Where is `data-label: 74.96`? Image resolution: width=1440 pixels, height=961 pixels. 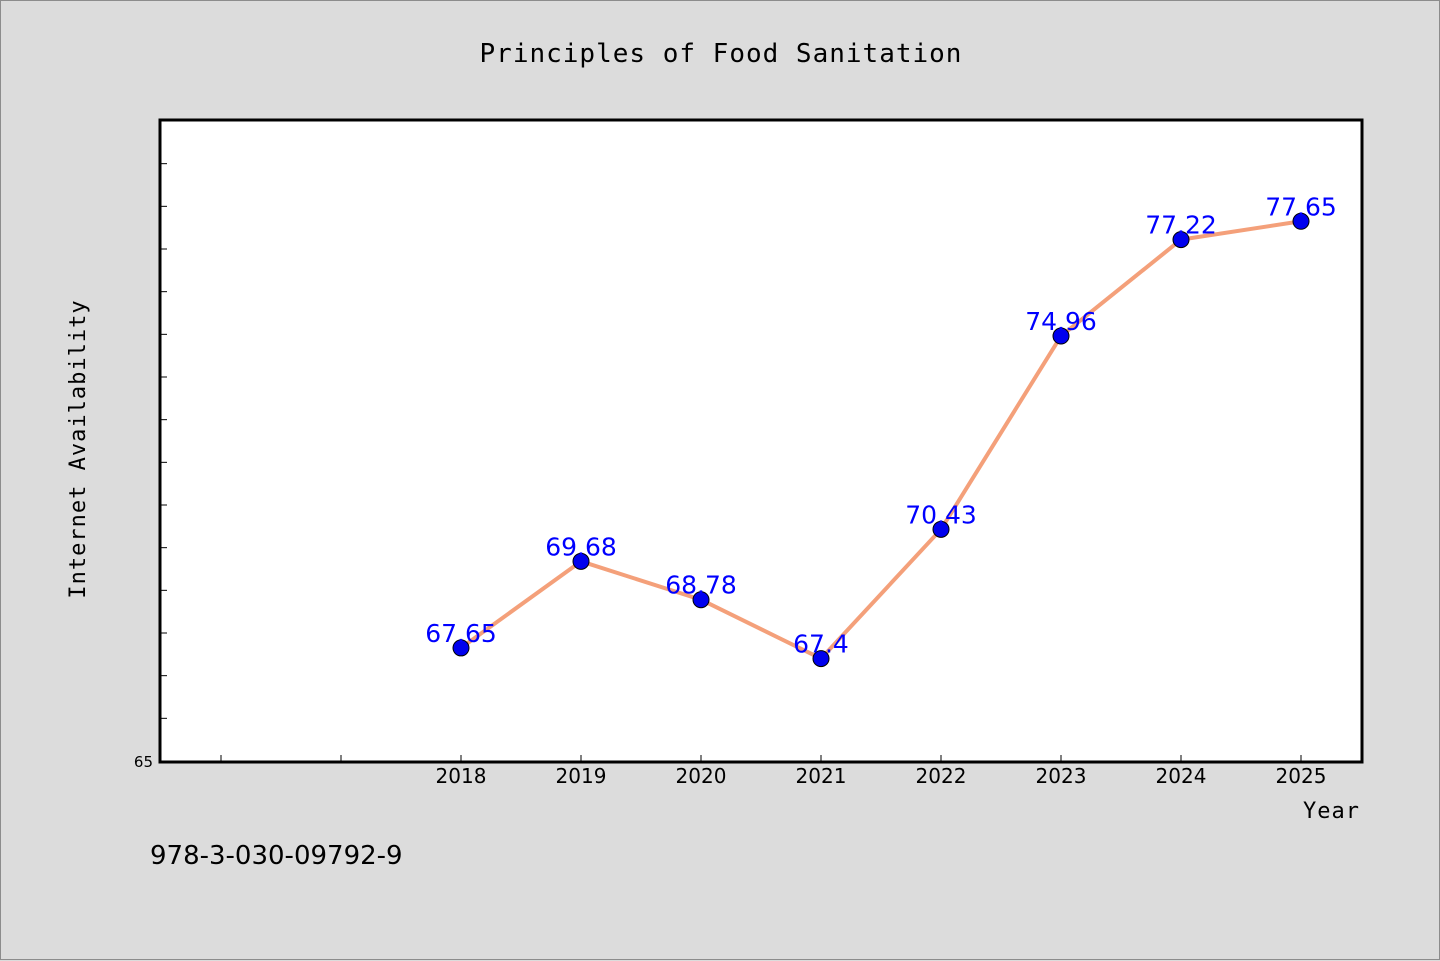 data-label: 74.96 is located at coordinates (1061, 321).